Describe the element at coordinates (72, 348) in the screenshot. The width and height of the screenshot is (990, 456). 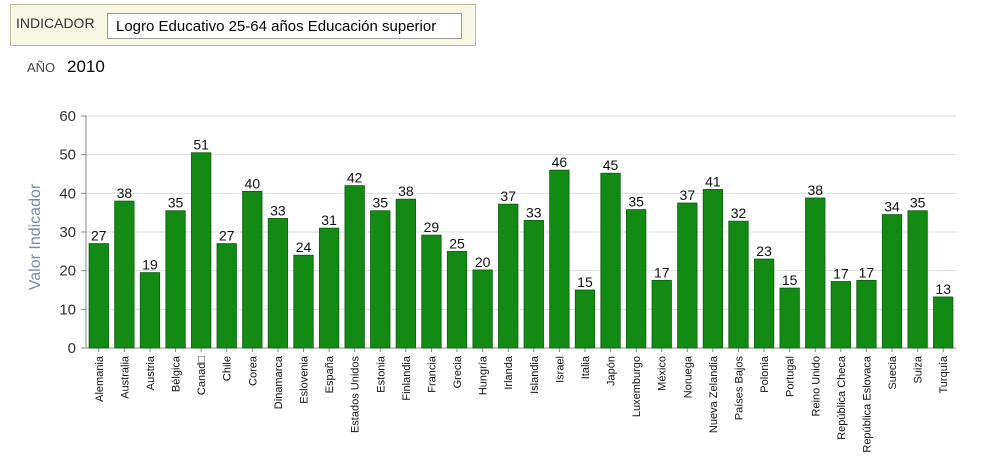
I see `y-tick-label: 0` at that location.